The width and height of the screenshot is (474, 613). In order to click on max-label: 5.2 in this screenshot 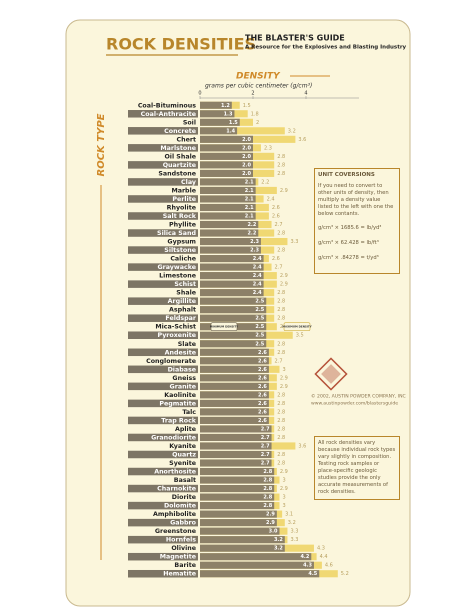, I will do `click(345, 574)`.